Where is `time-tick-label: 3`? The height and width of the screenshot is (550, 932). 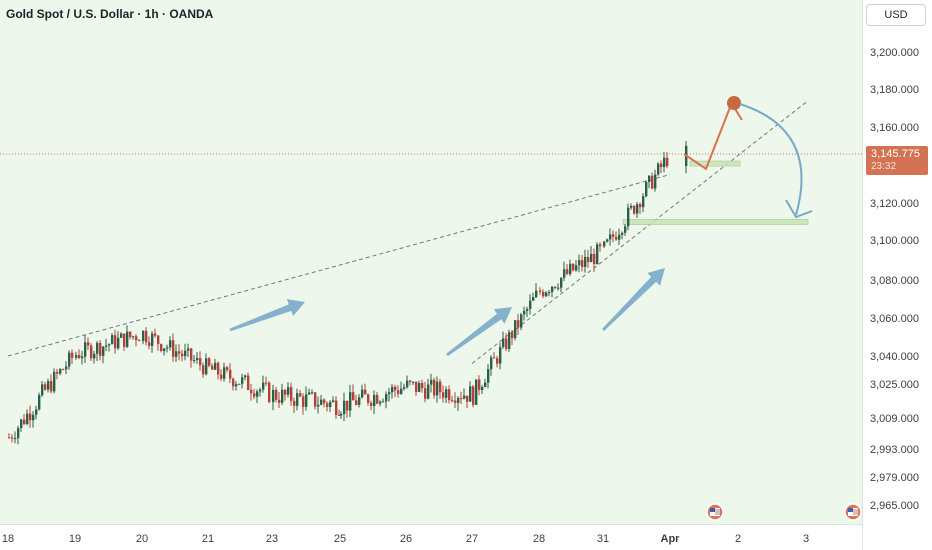
time-tick-label: 3 is located at coordinates (806, 539).